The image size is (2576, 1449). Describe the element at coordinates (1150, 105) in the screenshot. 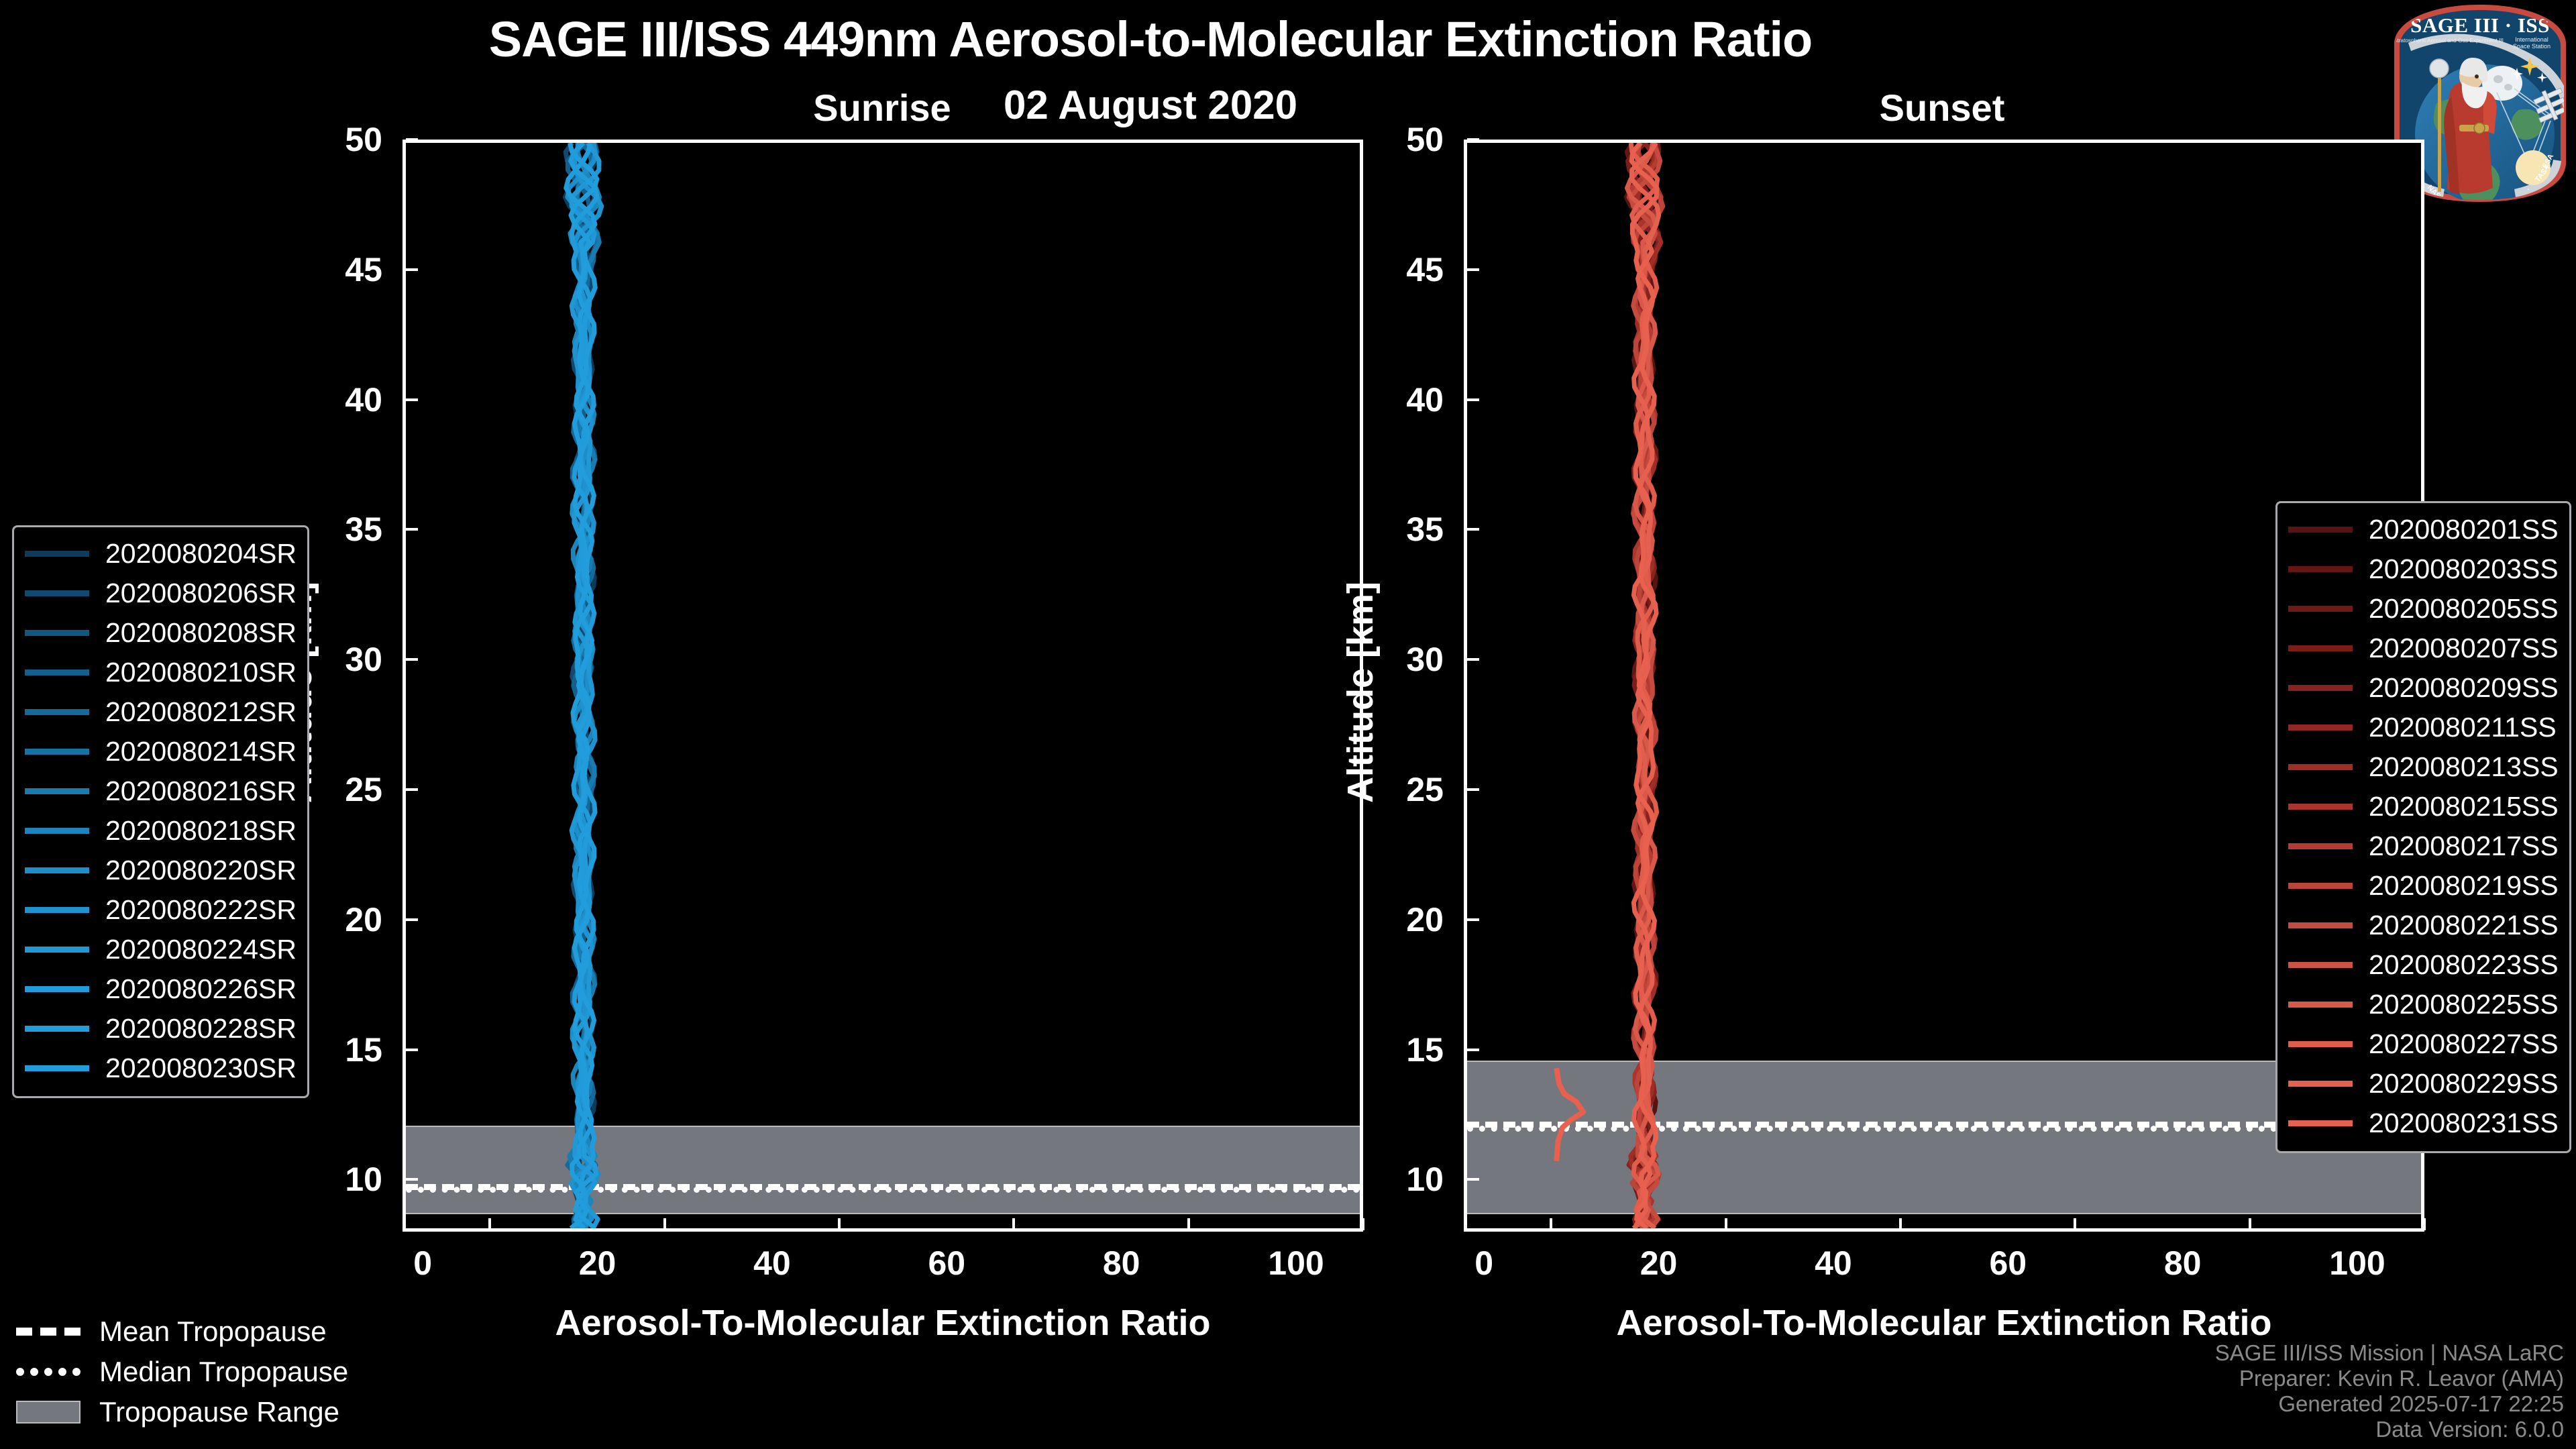

I see `observation-date: 02 August 2020` at that location.